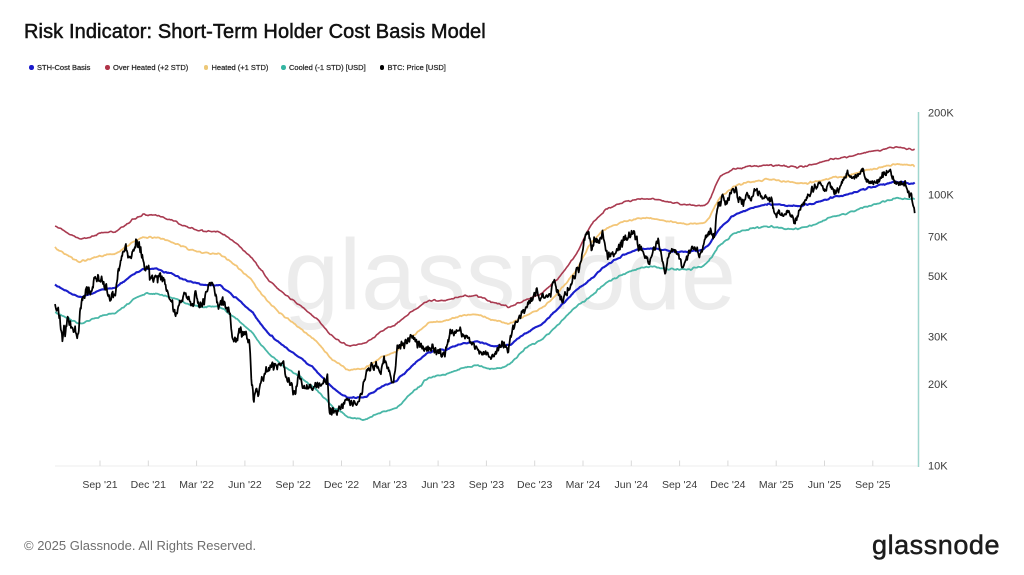 The image size is (1024, 575). I want to click on svg-text: Dec '22, so click(341, 485).